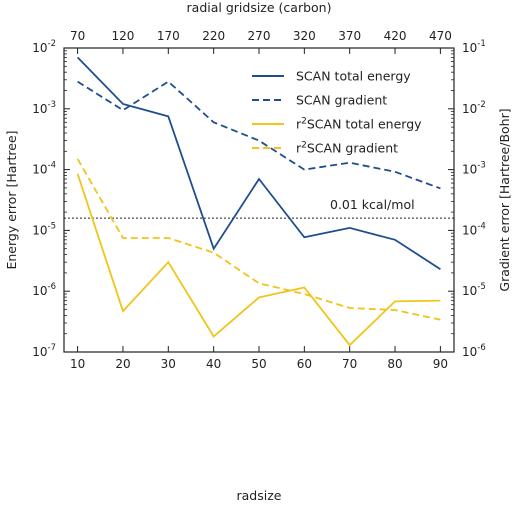 The image size is (520, 510). I want to click on x-tick-label: 30, so click(168, 364).